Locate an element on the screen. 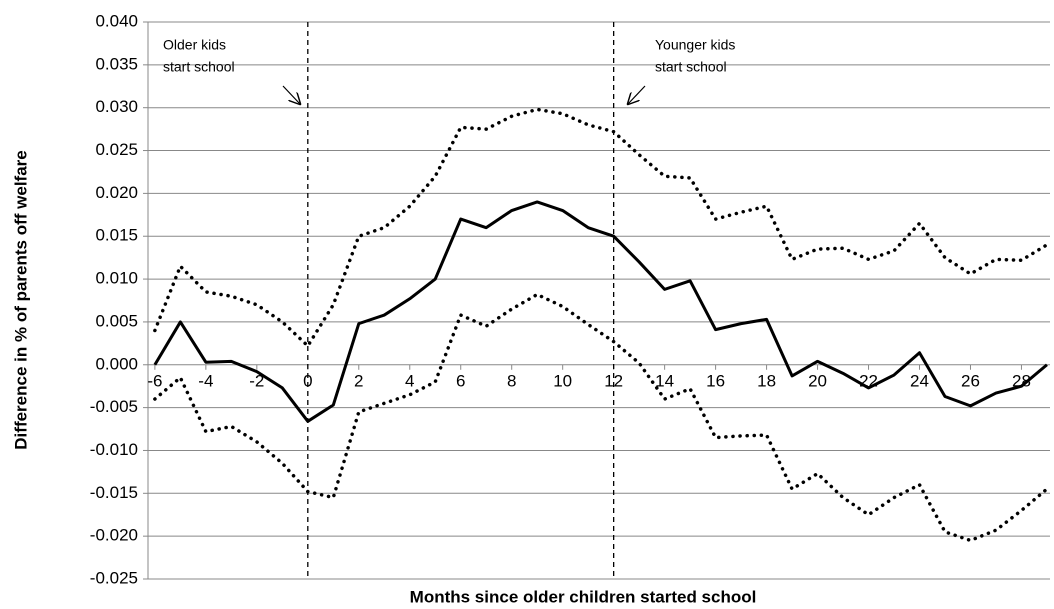 The width and height of the screenshot is (1054, 609). y-tick-label: 0.030 is located at coordinates (116, 106).